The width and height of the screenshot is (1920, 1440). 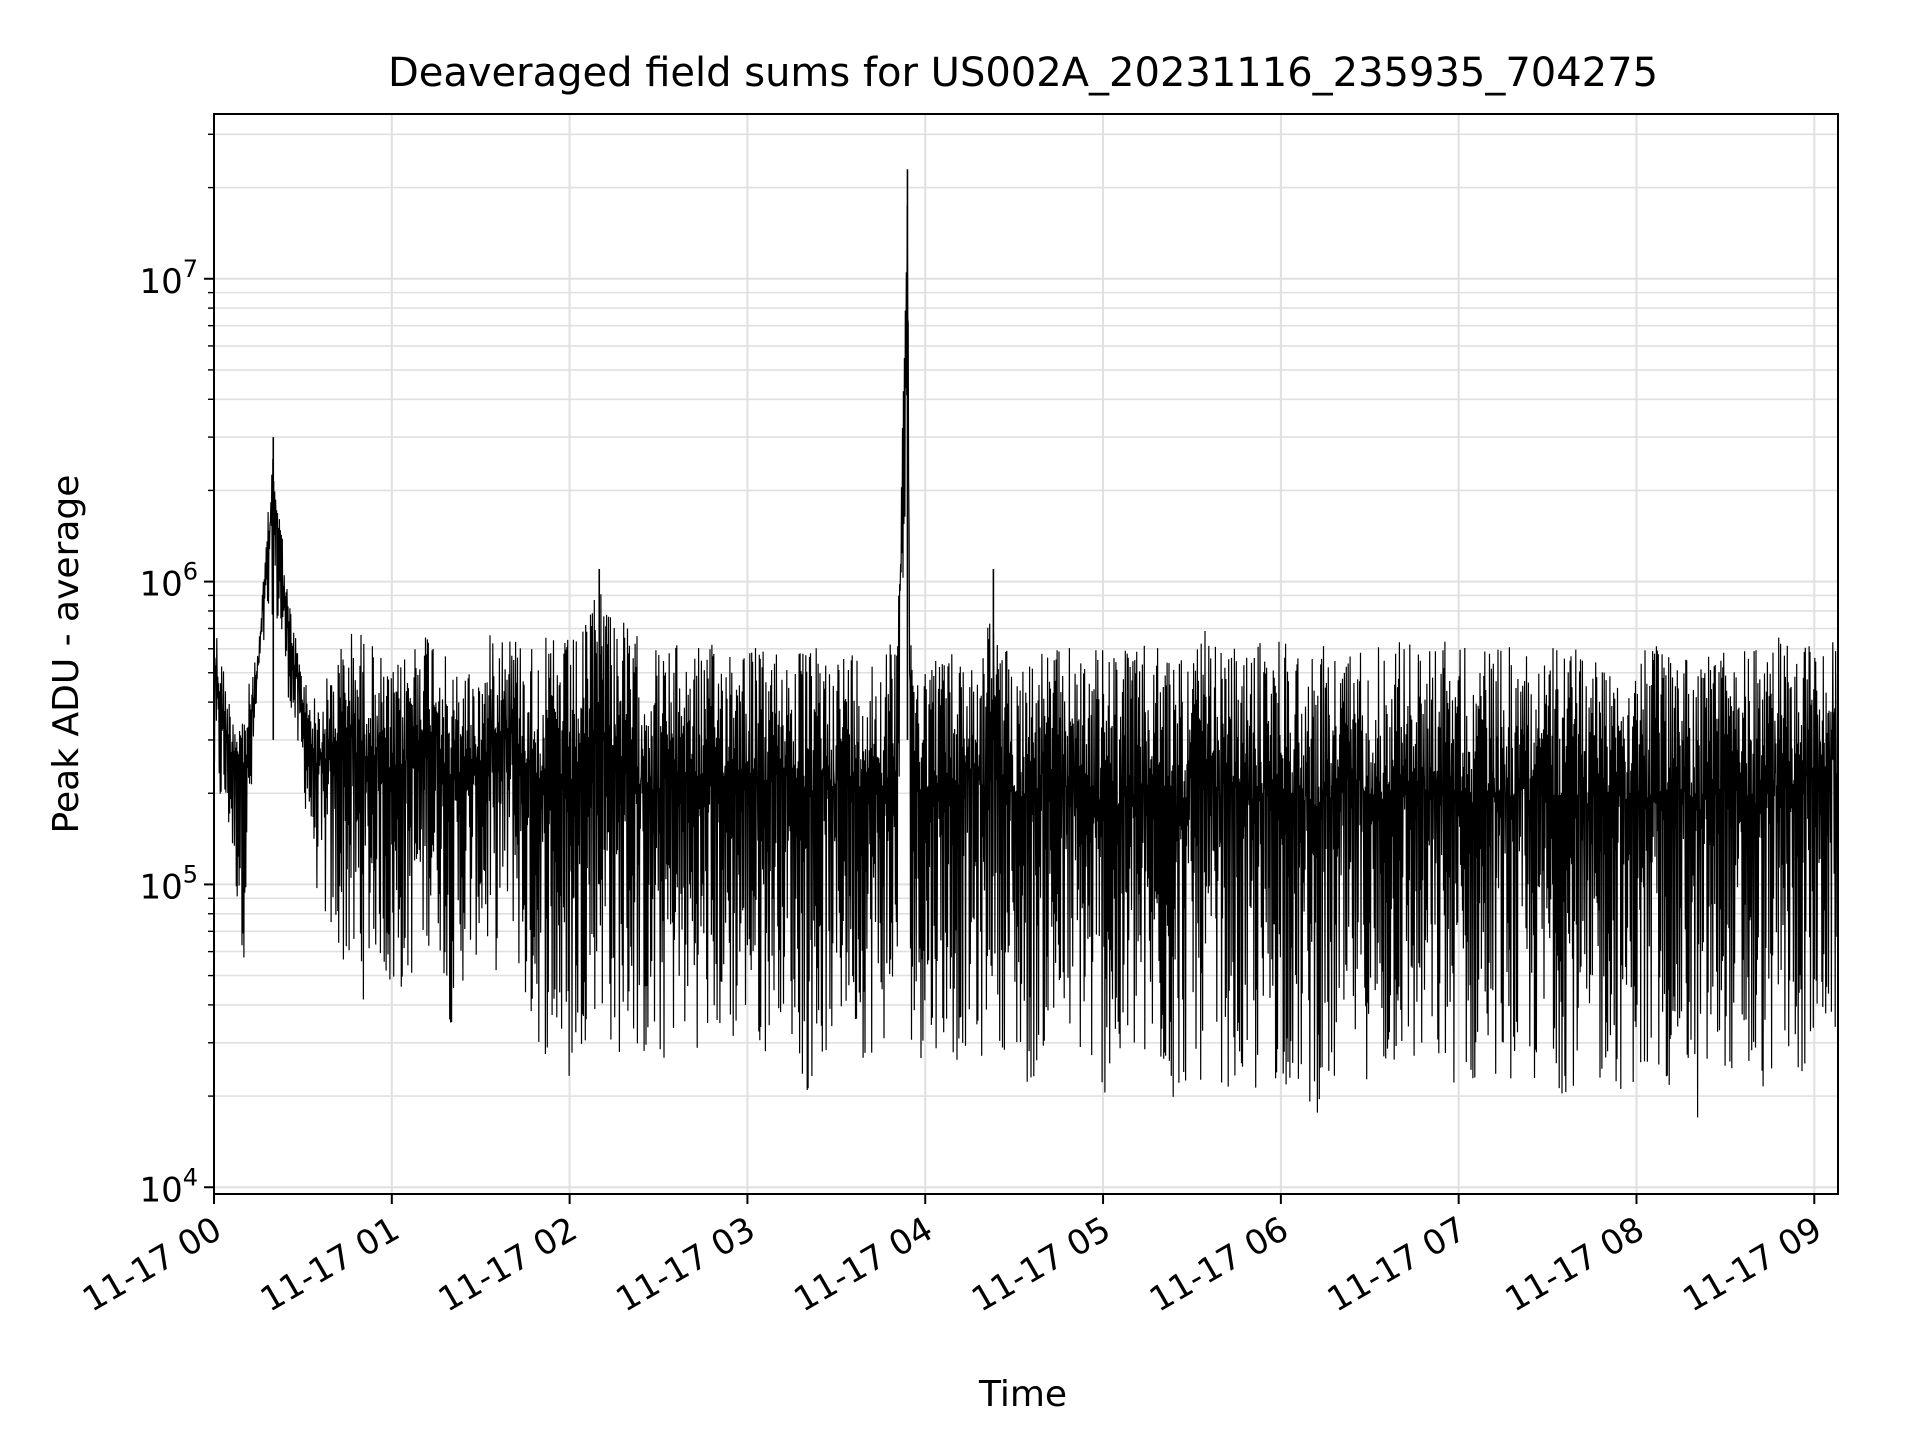 I want to click on x-tick-label: 11-17 08, so click(x=1575, y=1264).